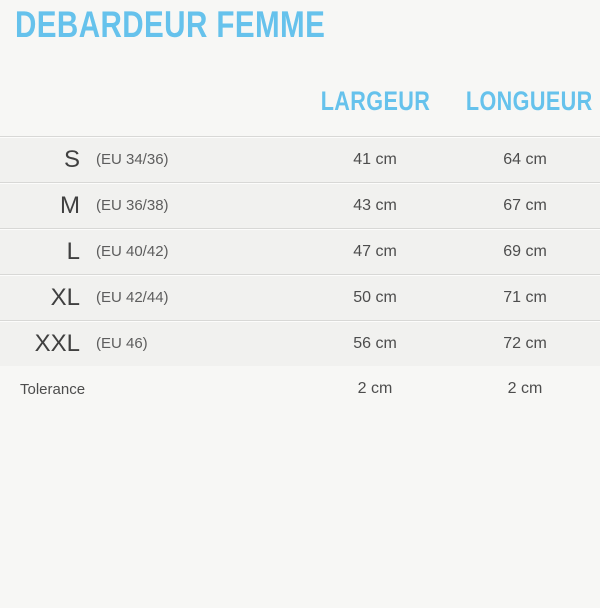 The image size is (600, 608). Describe the element at coordinates (71, 159) in the screenshot. I see `size-cell: S` at that location.